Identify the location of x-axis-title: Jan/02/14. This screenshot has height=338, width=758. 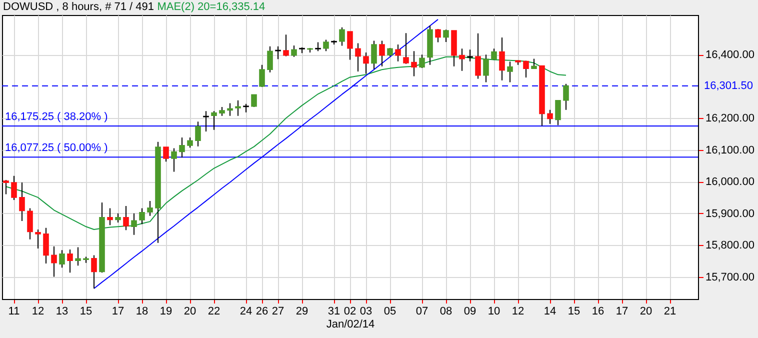
(350, 324).